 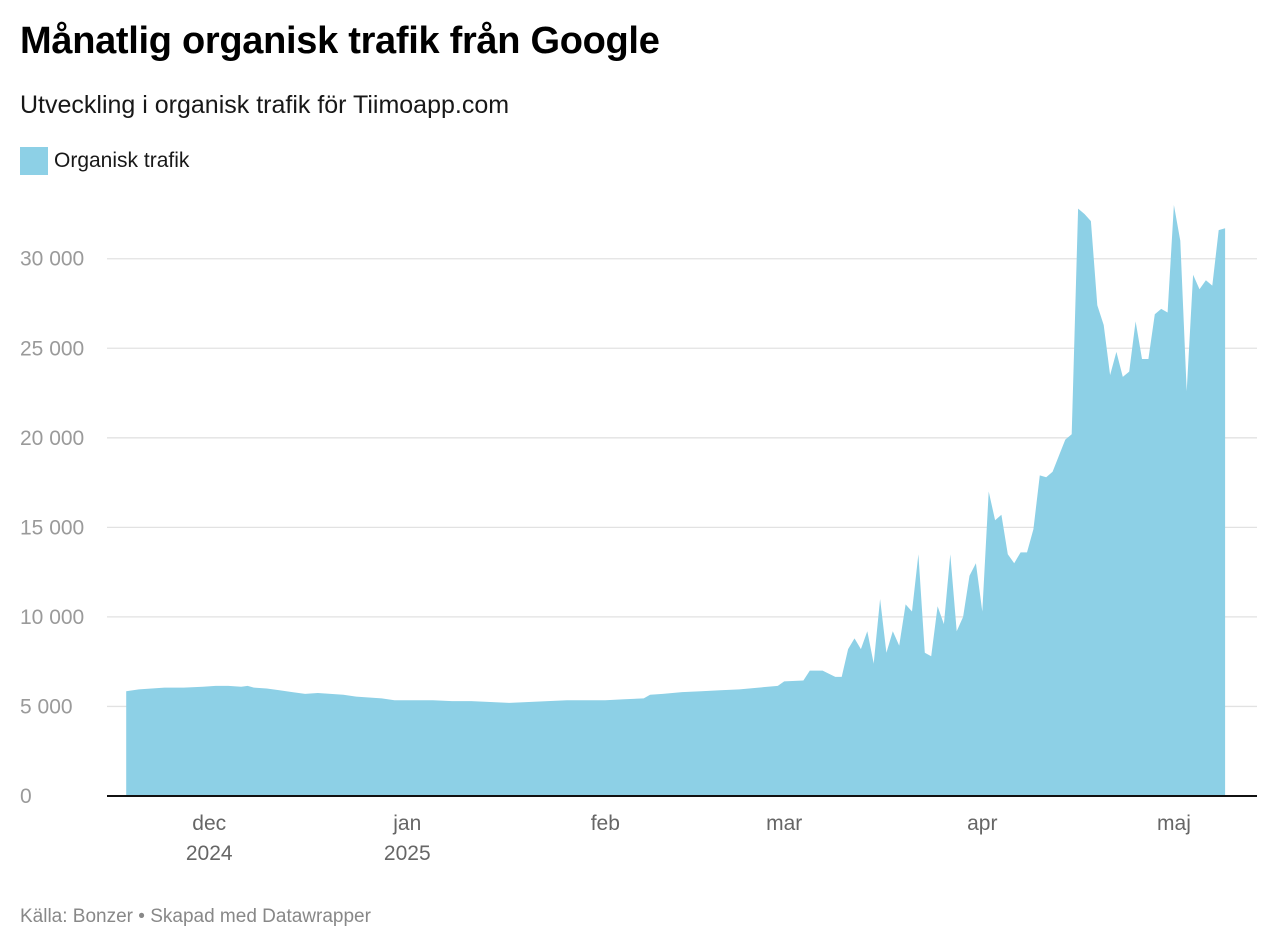 I want to click on chart-title: Månatlig organisk trafik från Google, so click(x=340, y=41).